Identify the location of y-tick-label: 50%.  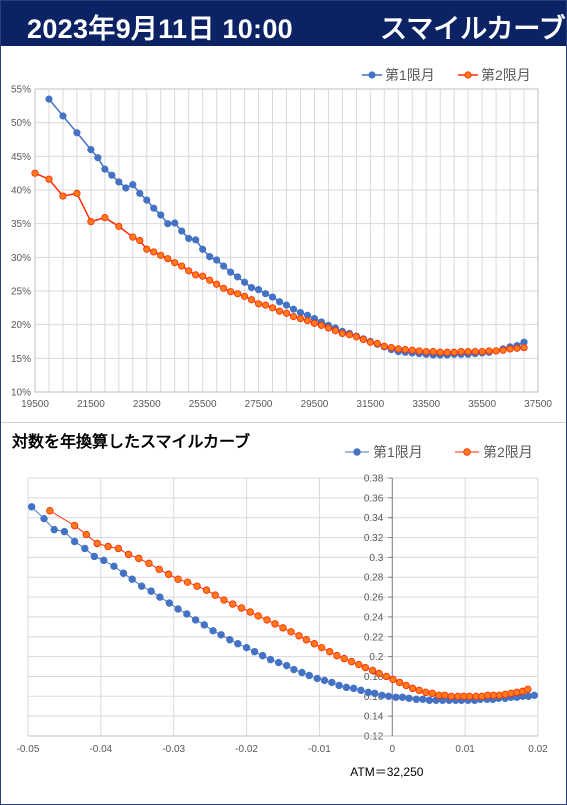
(21, 123).